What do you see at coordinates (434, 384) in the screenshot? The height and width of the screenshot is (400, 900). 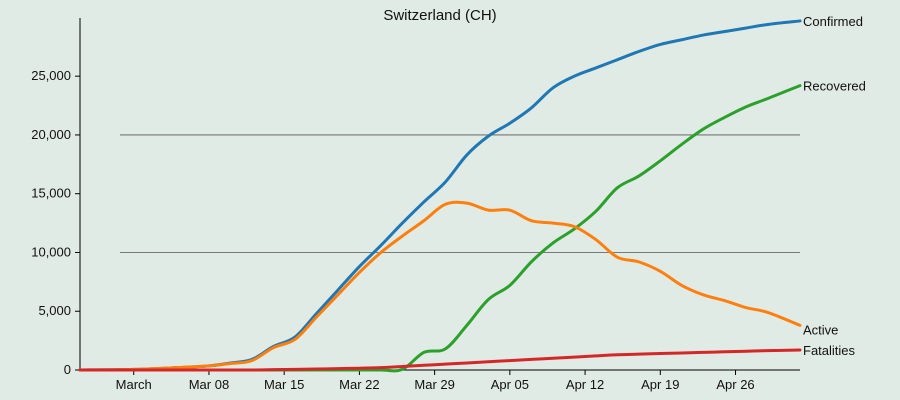 I see `x-tick-label: Mar 29` at bounding box center [434, 384].